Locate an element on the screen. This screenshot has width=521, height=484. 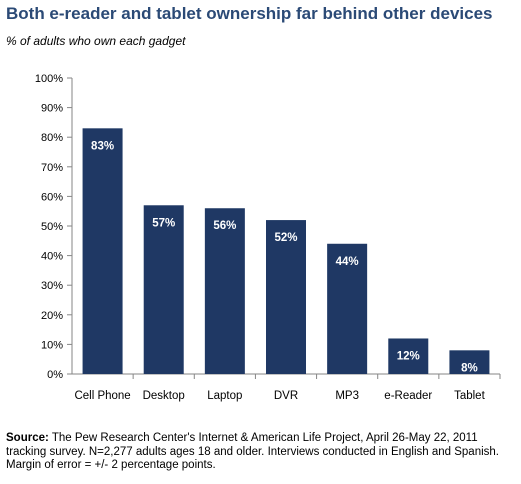
y-tick-label: 10% is located at coordinates (52, 345).